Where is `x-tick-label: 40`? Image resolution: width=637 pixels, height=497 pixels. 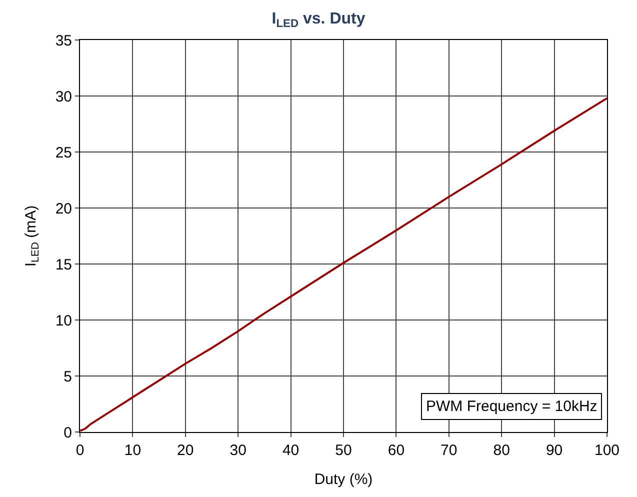
x-tick-label: 40 is located at coordinates (291, 450).